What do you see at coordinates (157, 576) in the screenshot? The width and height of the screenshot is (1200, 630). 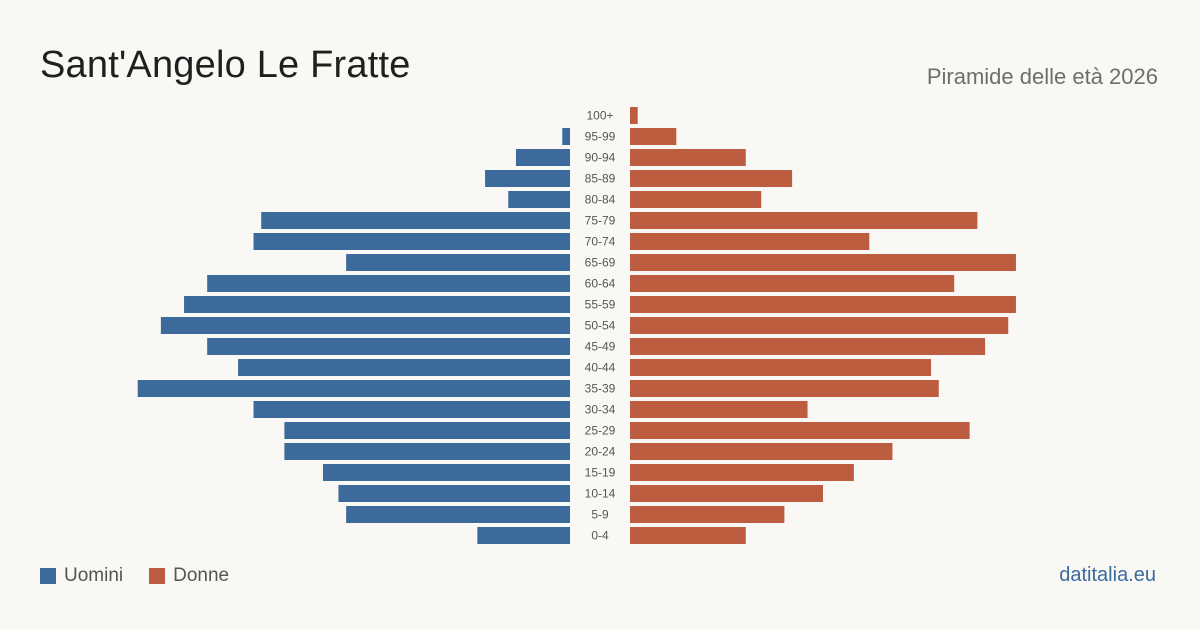 I see `legend-swatch-women` at bounding box center [157, 576].